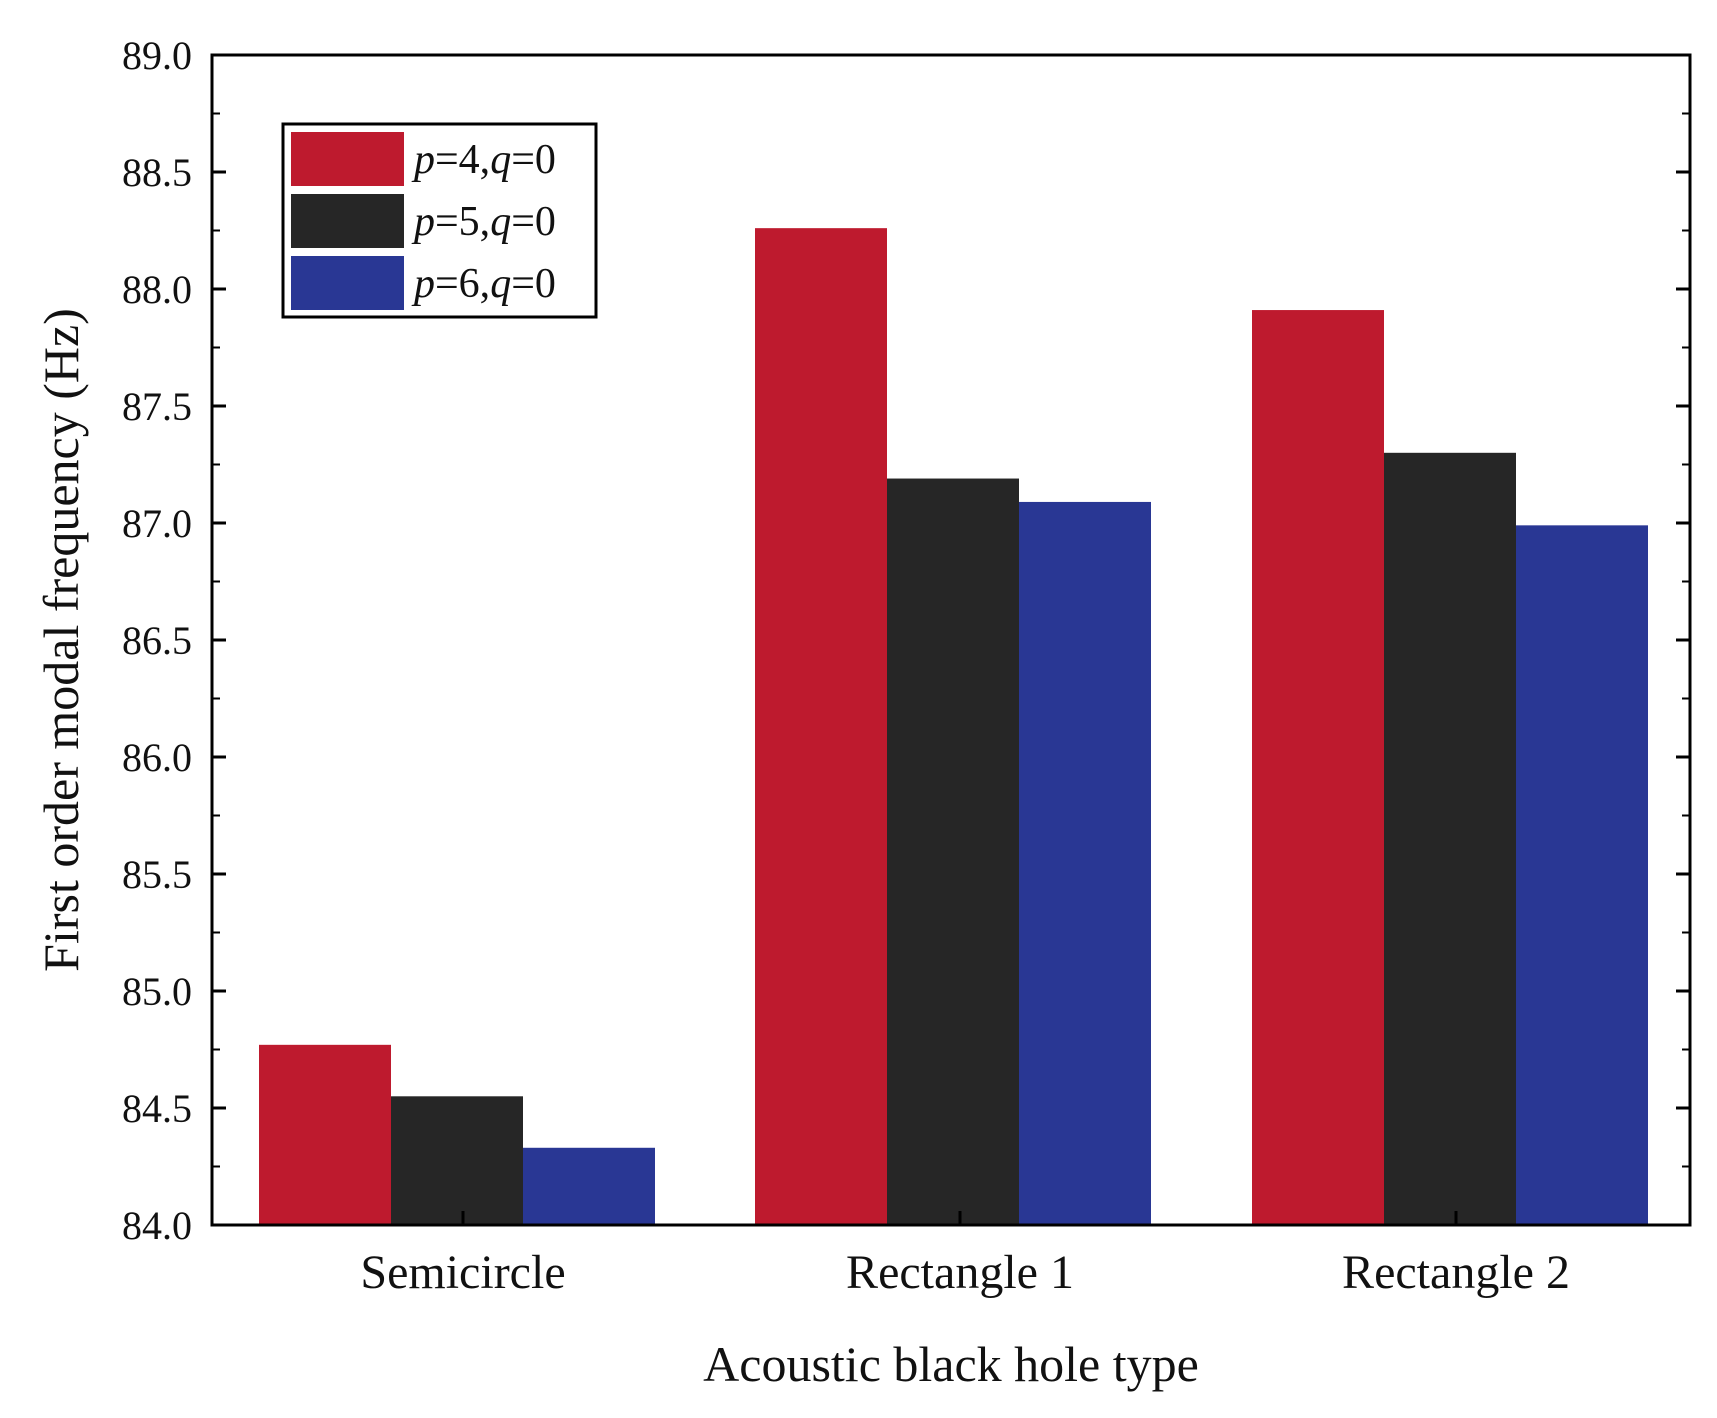  Describe the element at coordinates (157, 406) in the screenshot. I see `y-tick-label: 87.5` at that location.